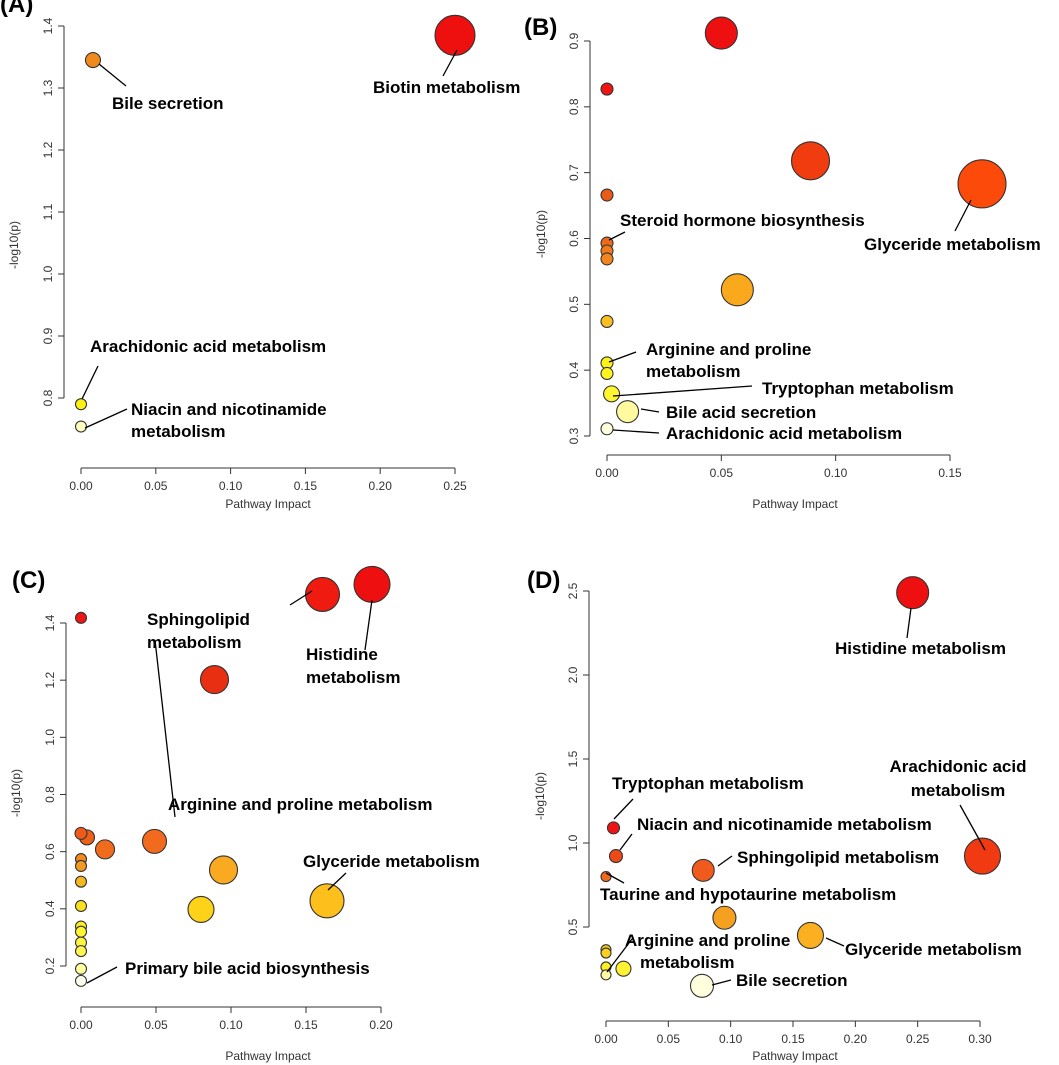  What do you see at coordinates (16, 9) in the screenshot?
I see `panel-label: (A)` at bounding box center [16, 9].